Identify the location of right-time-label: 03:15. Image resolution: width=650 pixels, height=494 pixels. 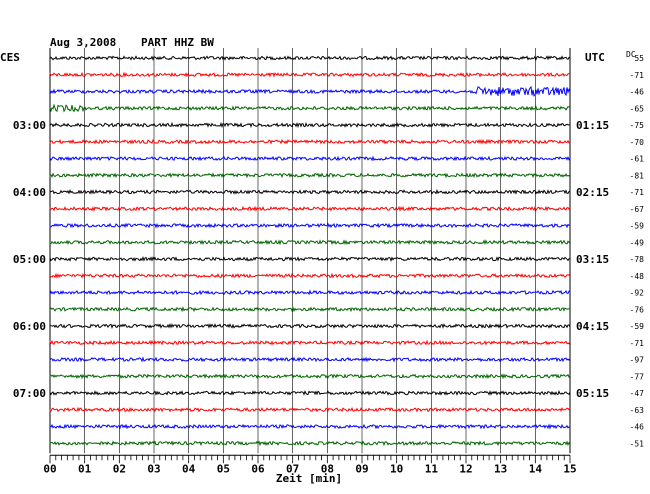
(592, 259).